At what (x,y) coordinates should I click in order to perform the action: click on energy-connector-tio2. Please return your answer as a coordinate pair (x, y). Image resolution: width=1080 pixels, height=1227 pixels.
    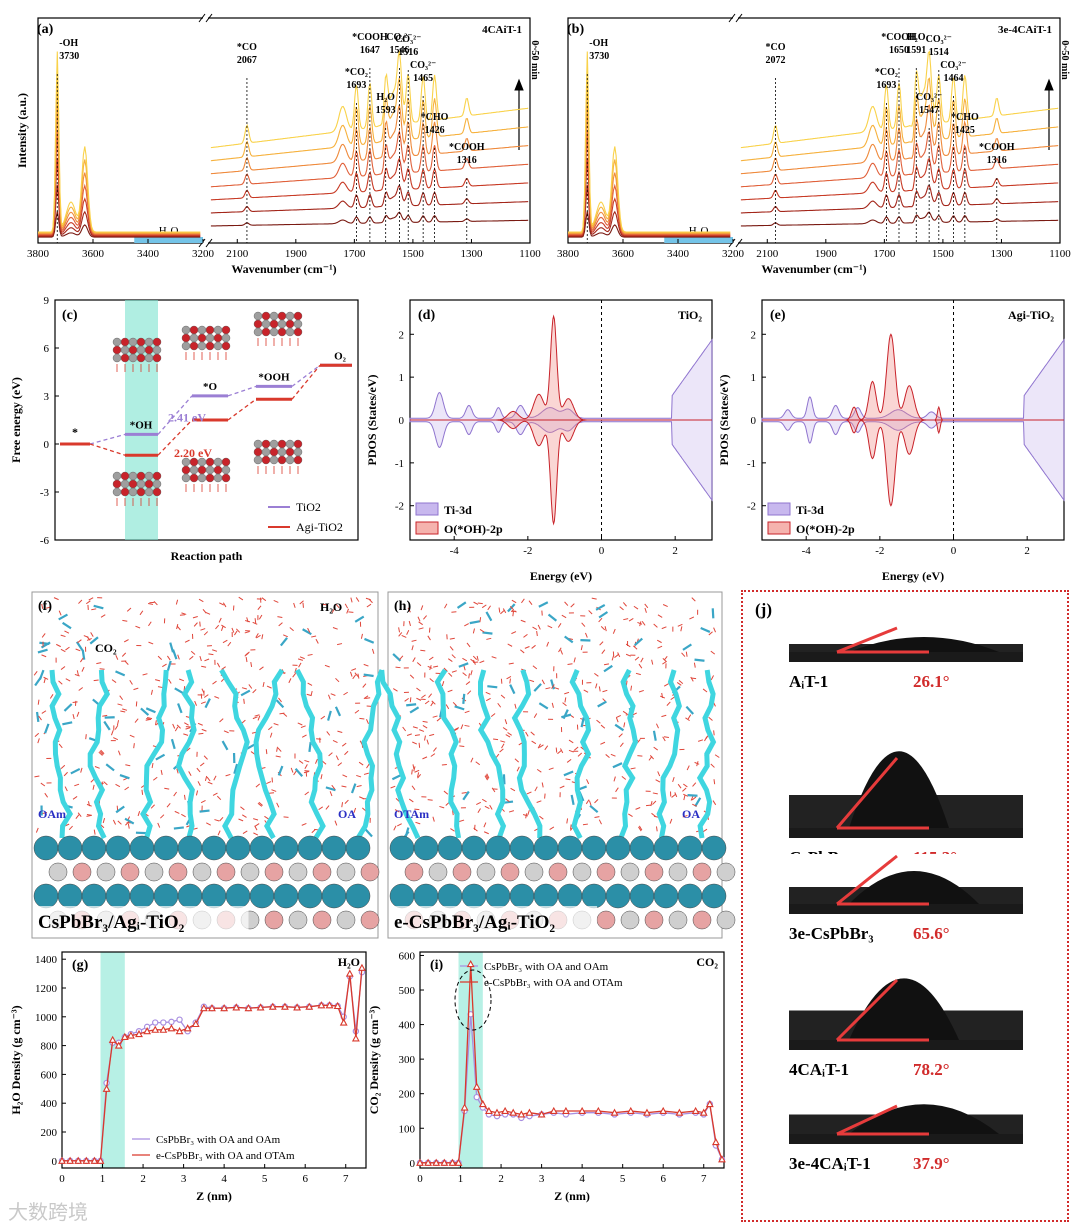
    Looking at the image, I should click on (242, 391).